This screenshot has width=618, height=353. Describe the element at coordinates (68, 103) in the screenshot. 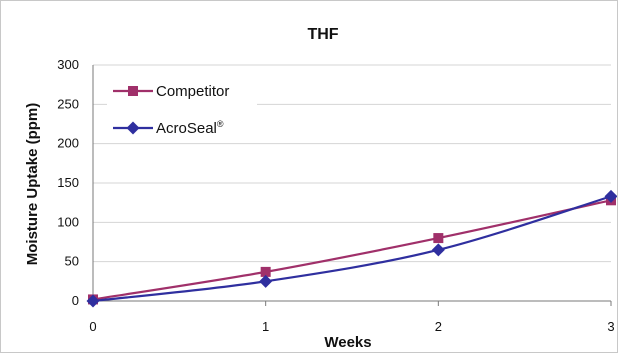

I see `y-tick-label: 250` at that location.